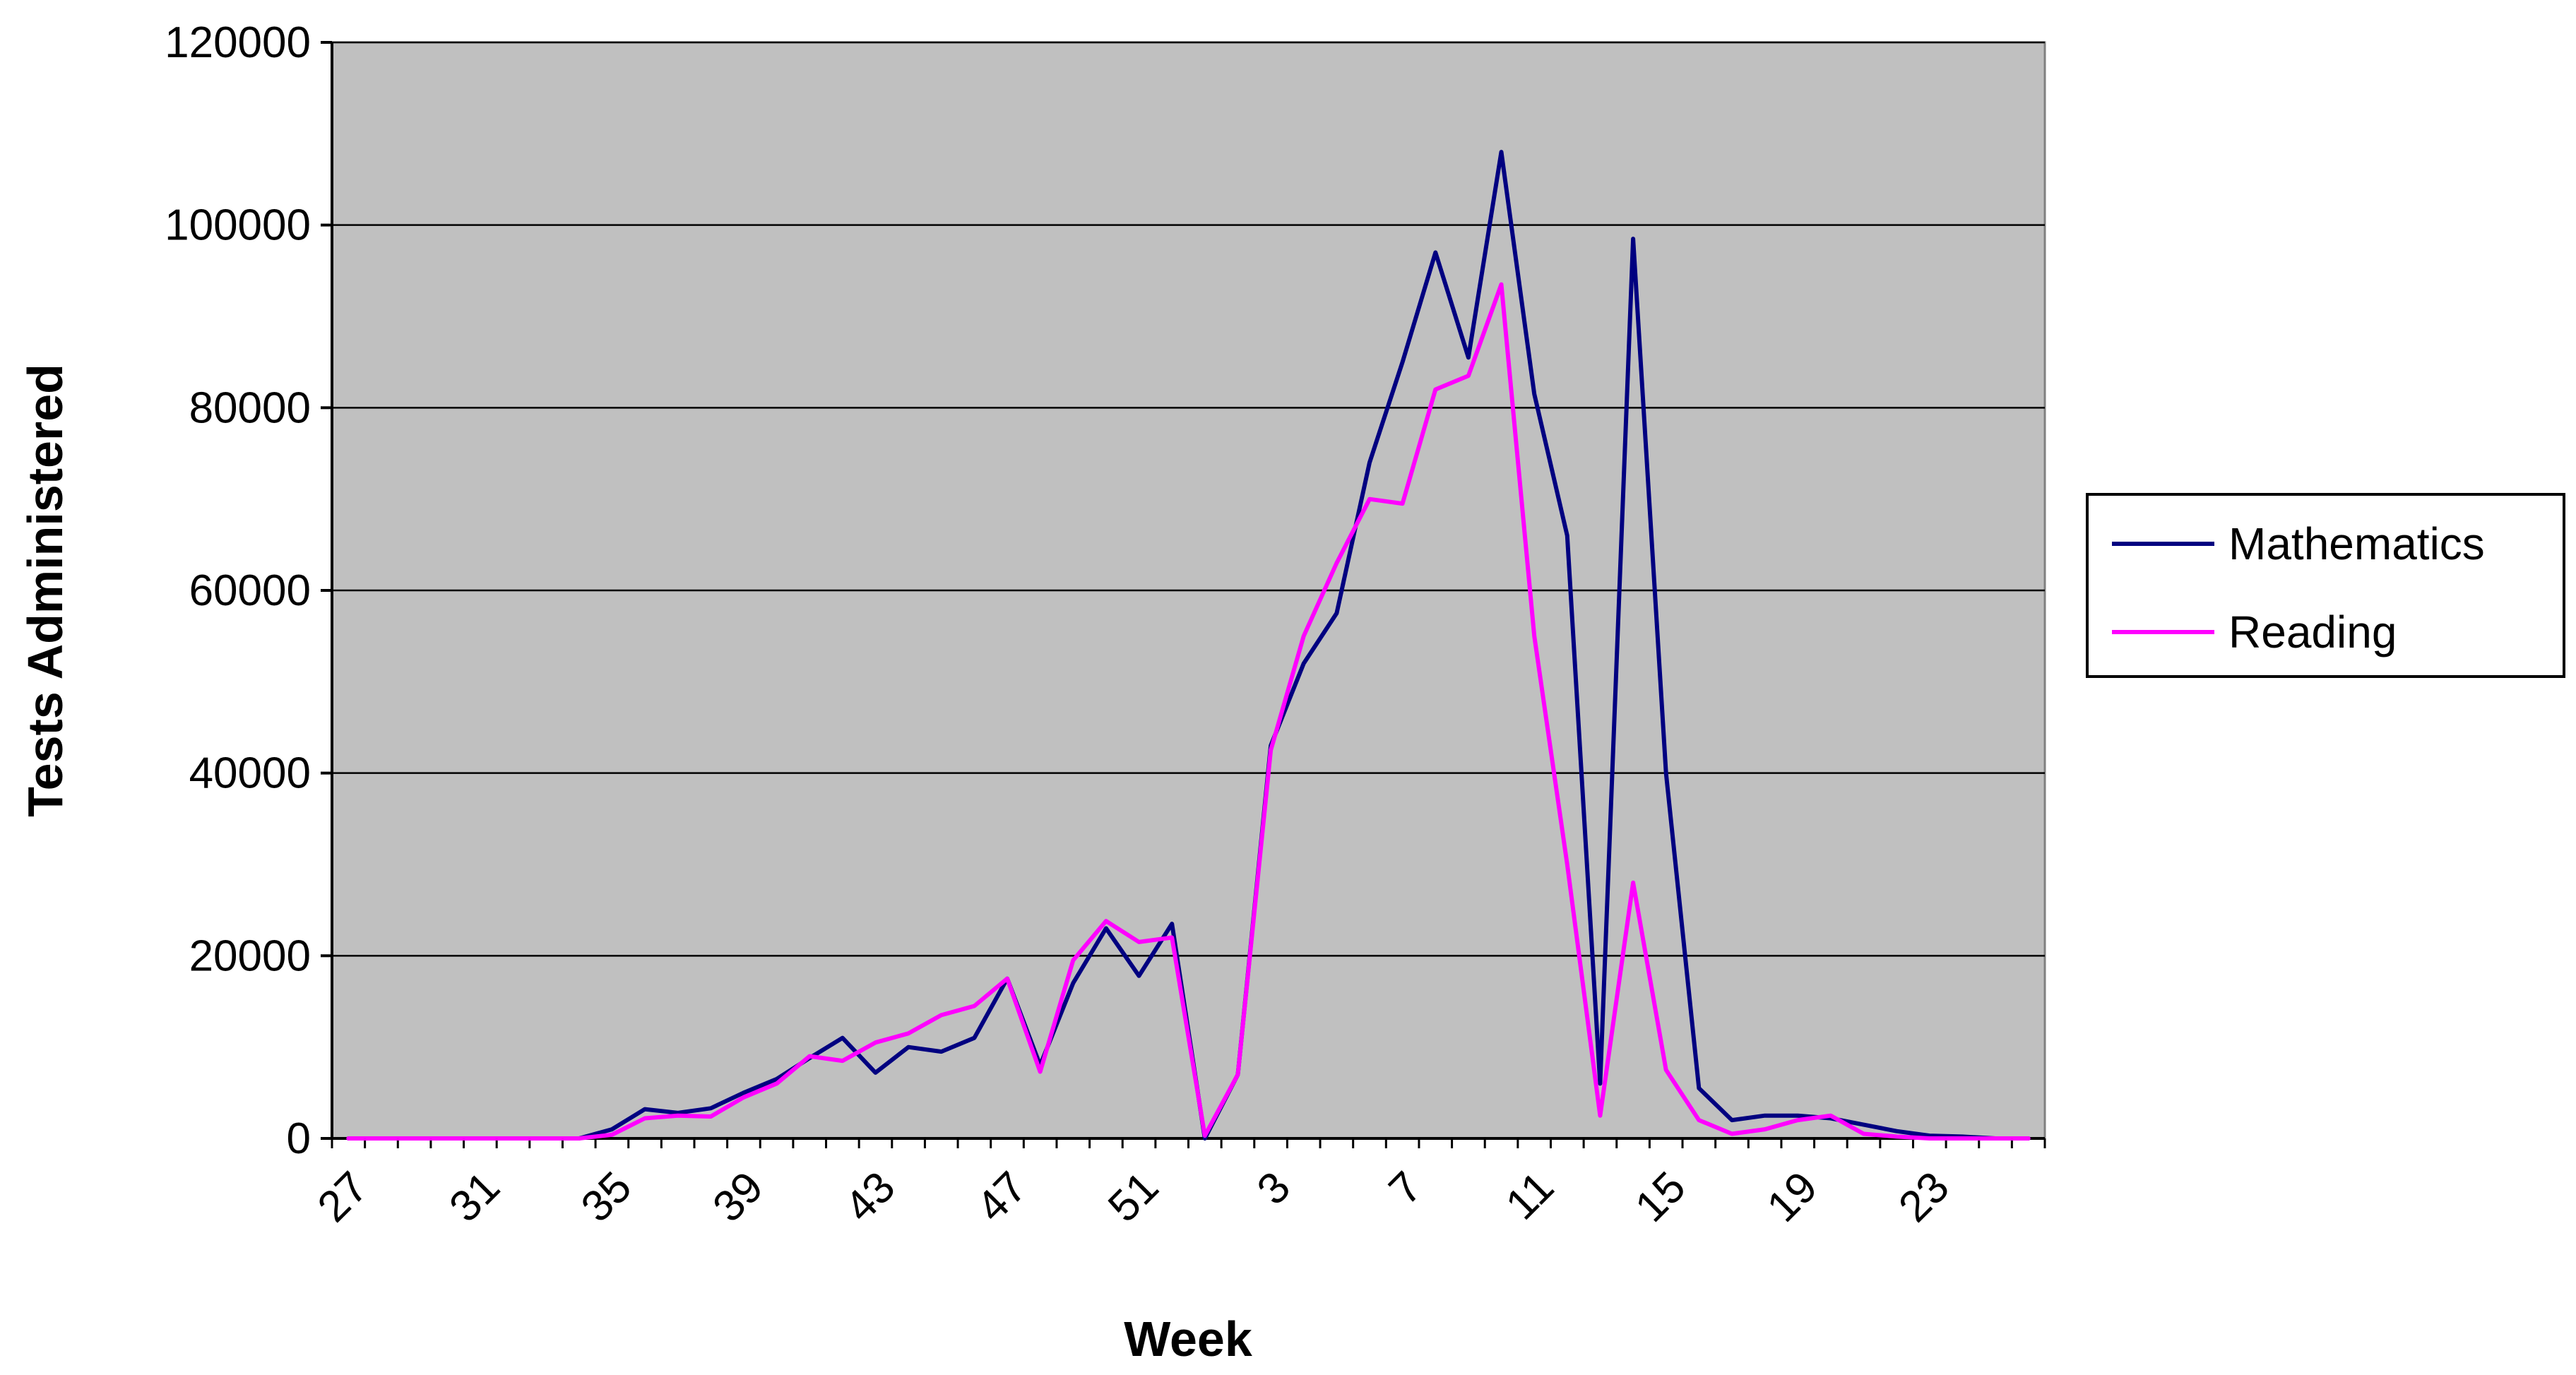 The height and width of the screenshot is (1375, 2576). What do you see at coordinates (238, 225) in the screenshot?
I see `y-tick-label-100000: 100000` at bounding box center [238, 225].